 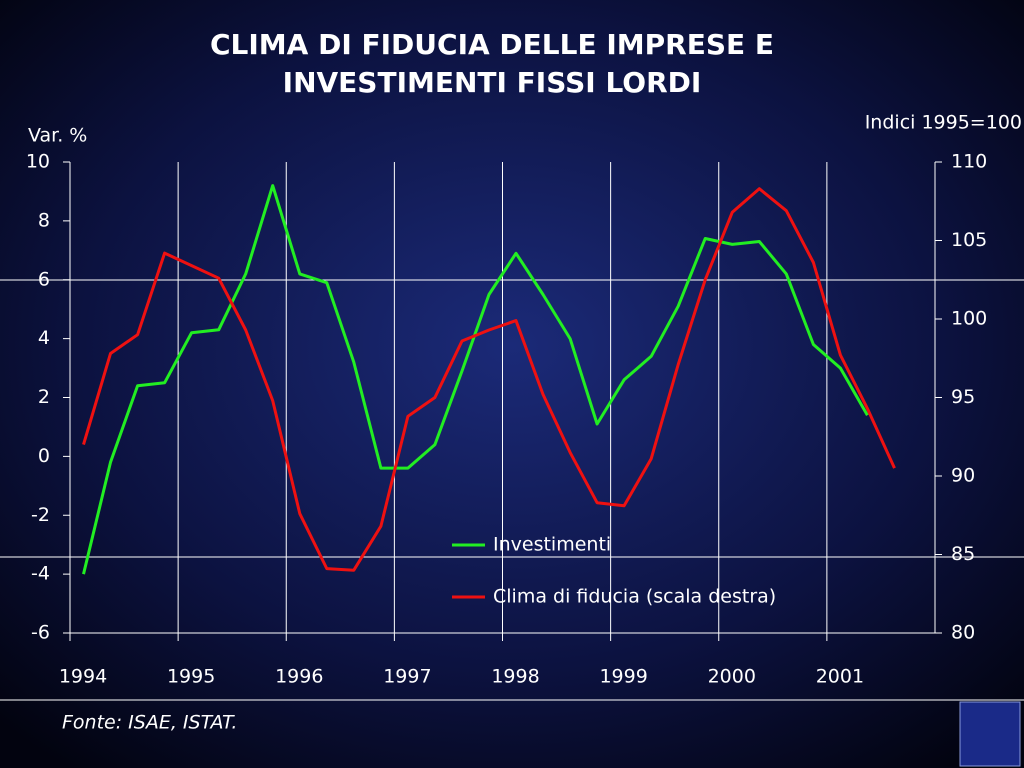 I want to click on y-tick-label: -2, so click(x=40, y=515).